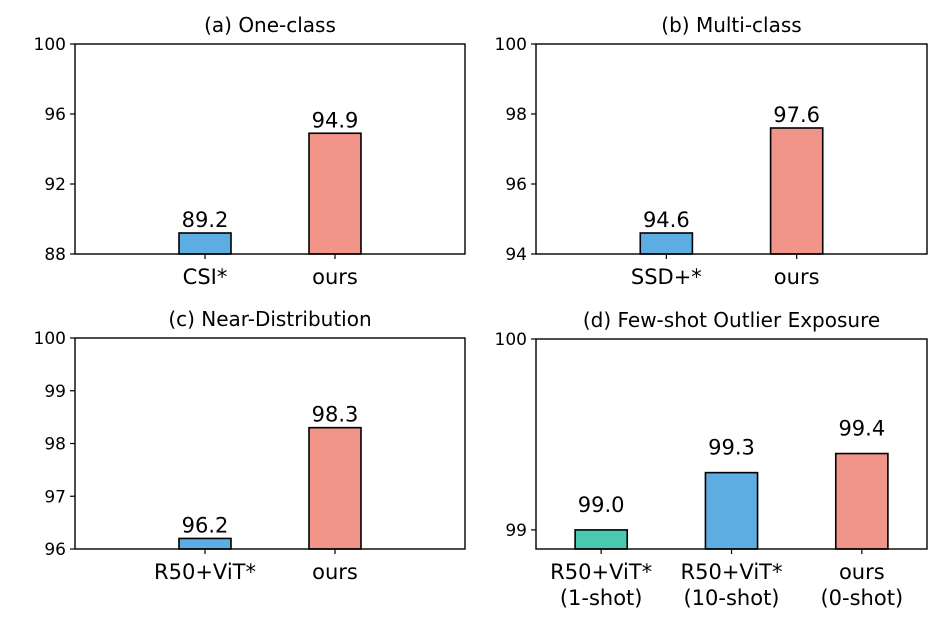  I want to click on y-tick-label: 92, so click(55, 185).